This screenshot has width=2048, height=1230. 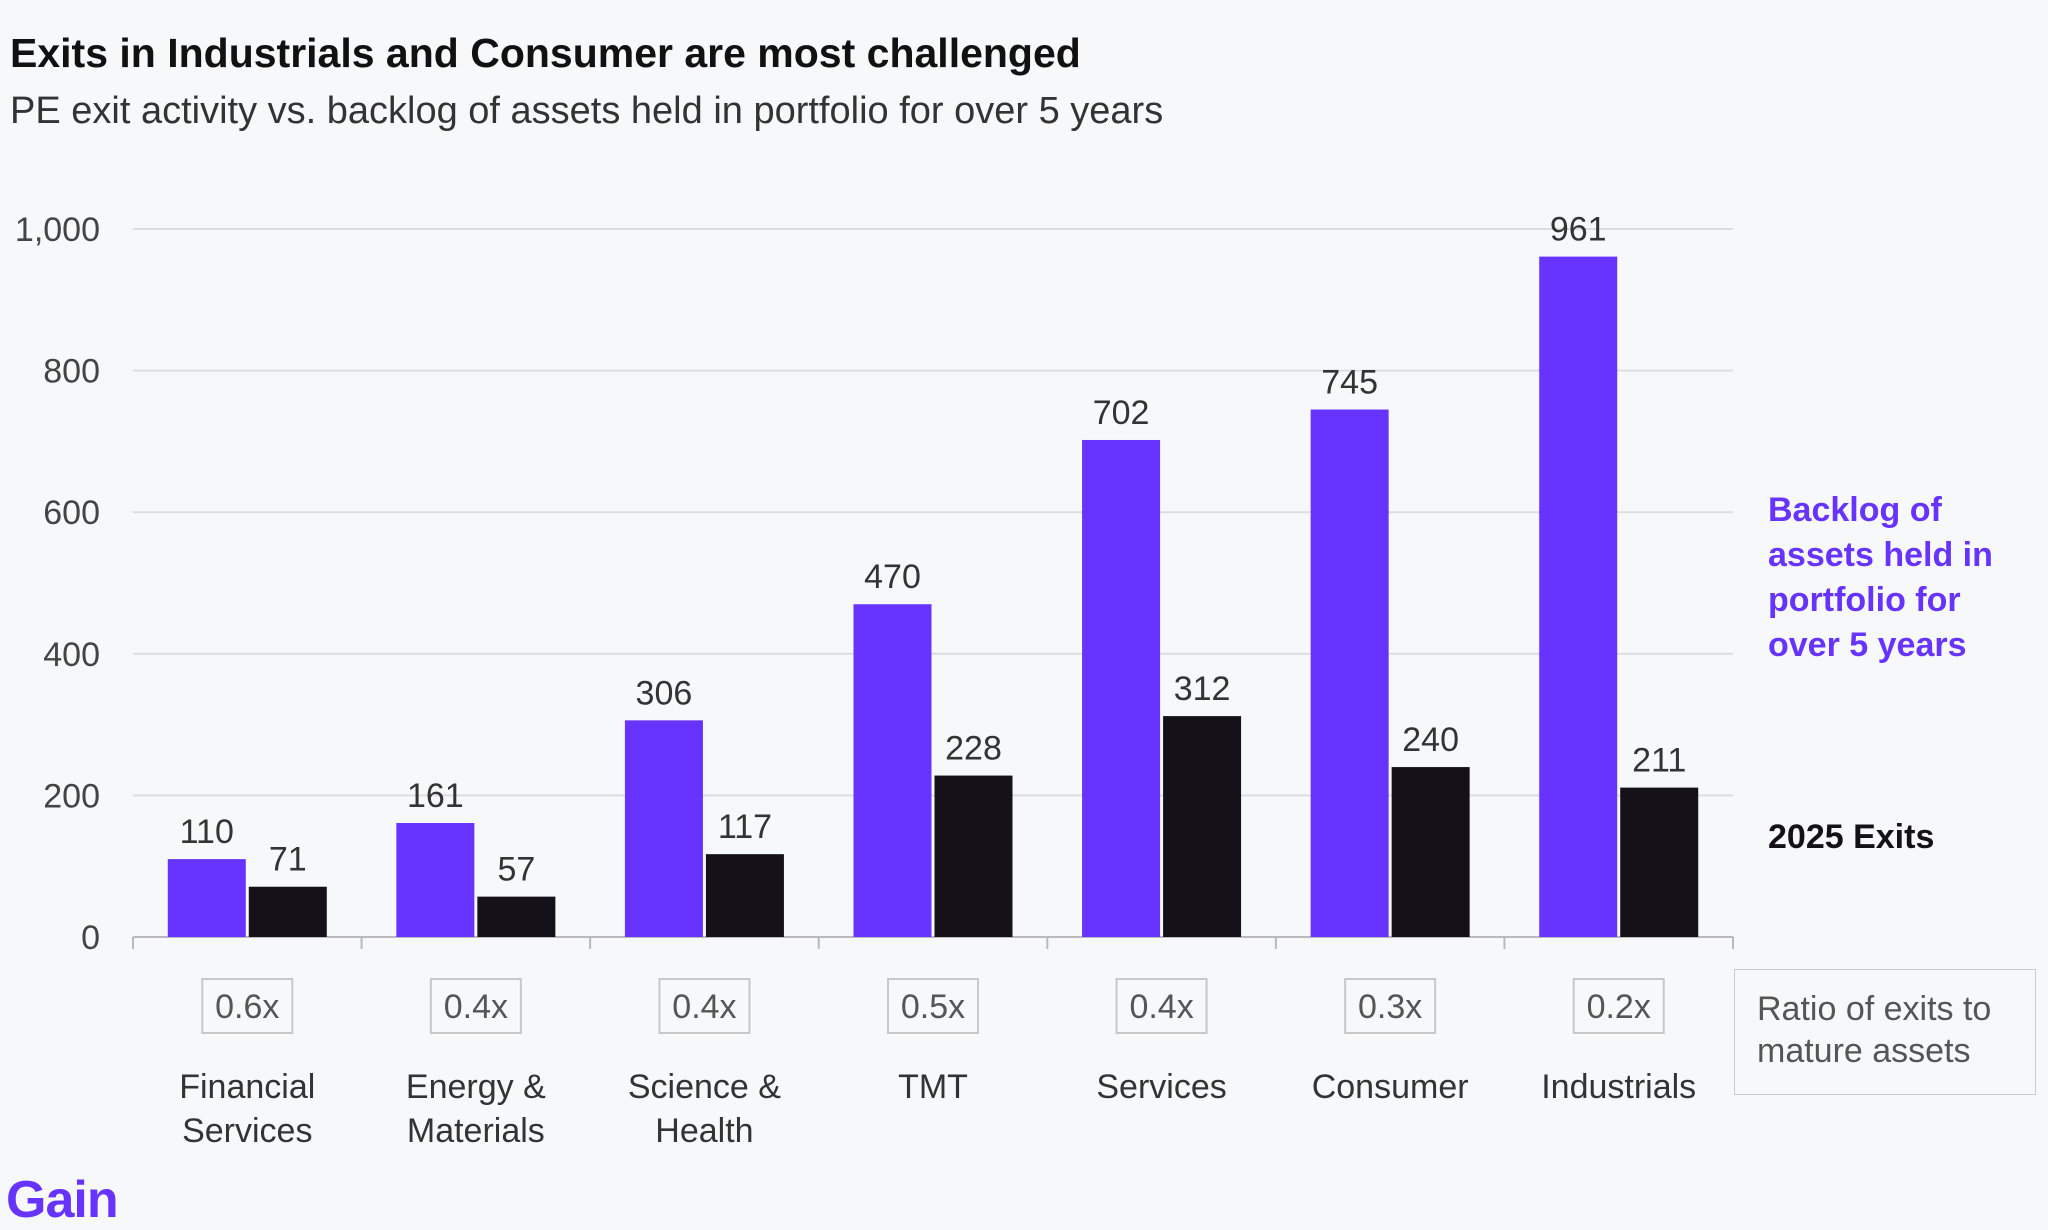 What do you see at coordinates (1349, 383) in the screenshot?
I see `value-label-backlog: 745` at bounding box center [1349, 383].